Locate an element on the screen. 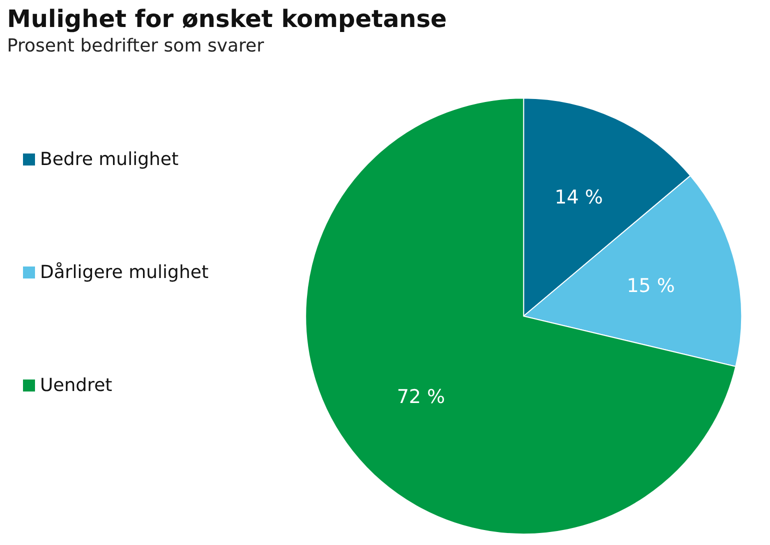 The height and width of the screenshot is (545, 770). legend-label: Uendret is located at coordinates (76, 385).